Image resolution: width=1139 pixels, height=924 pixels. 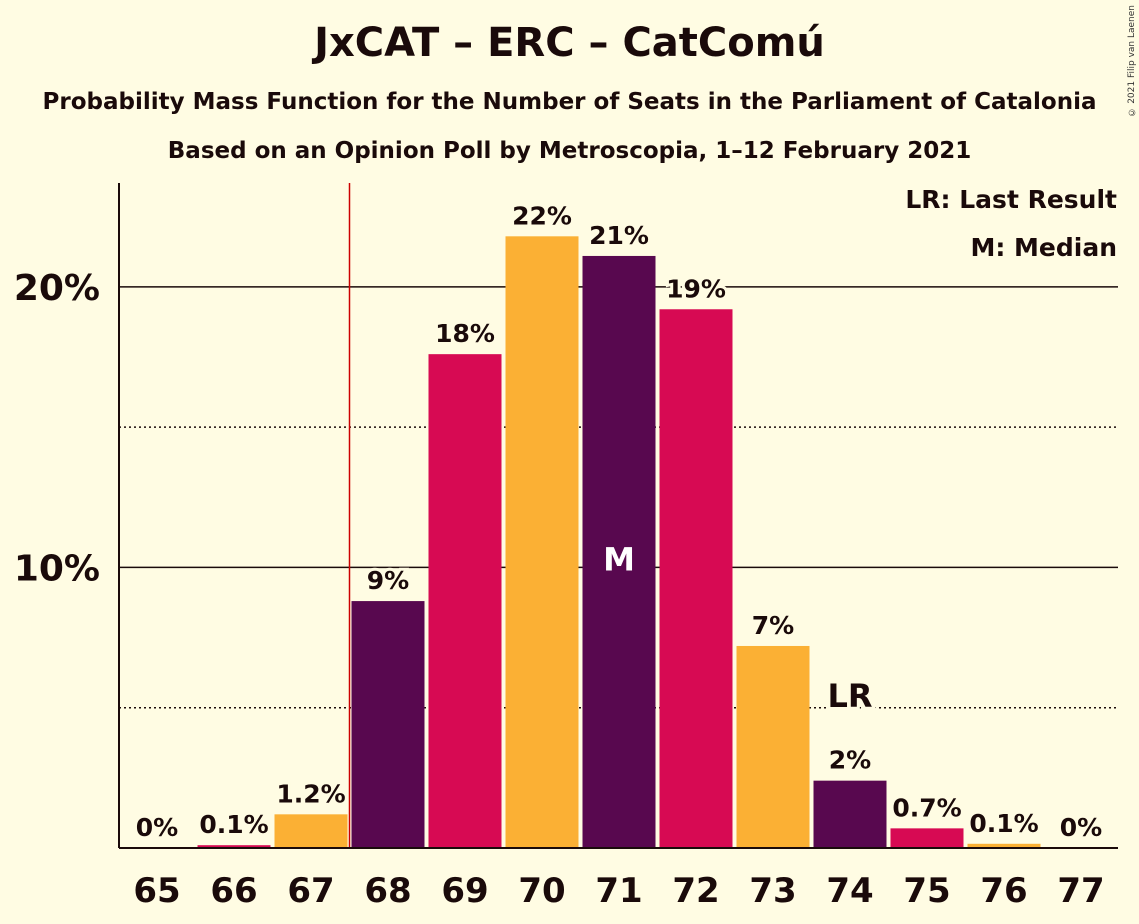 What do you see at coordinates (618, 891) in the screenshot?
I see `x-tick-label: 71` at bounding box center [618, 891].